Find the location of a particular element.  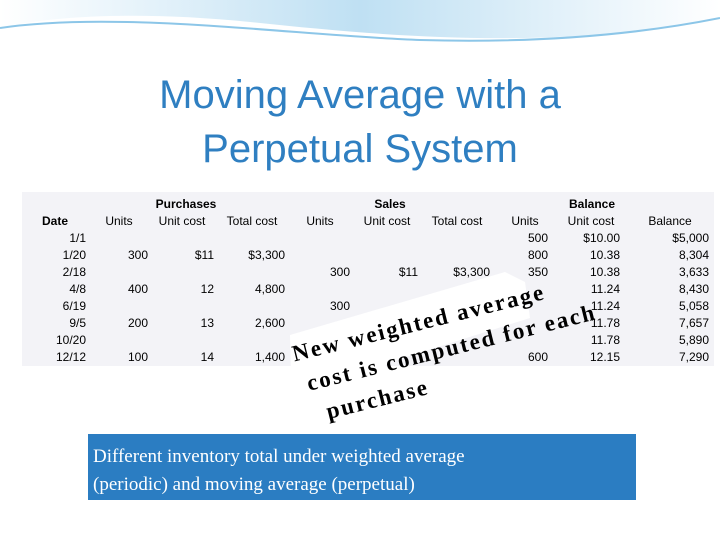

group-header: Purchases is located at coordinates (186, 204).